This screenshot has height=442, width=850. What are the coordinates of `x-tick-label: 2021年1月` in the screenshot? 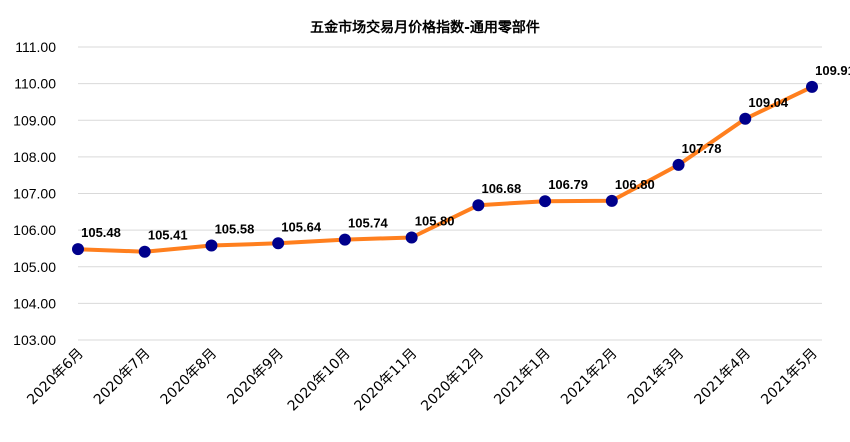 It's located at (522, 377).